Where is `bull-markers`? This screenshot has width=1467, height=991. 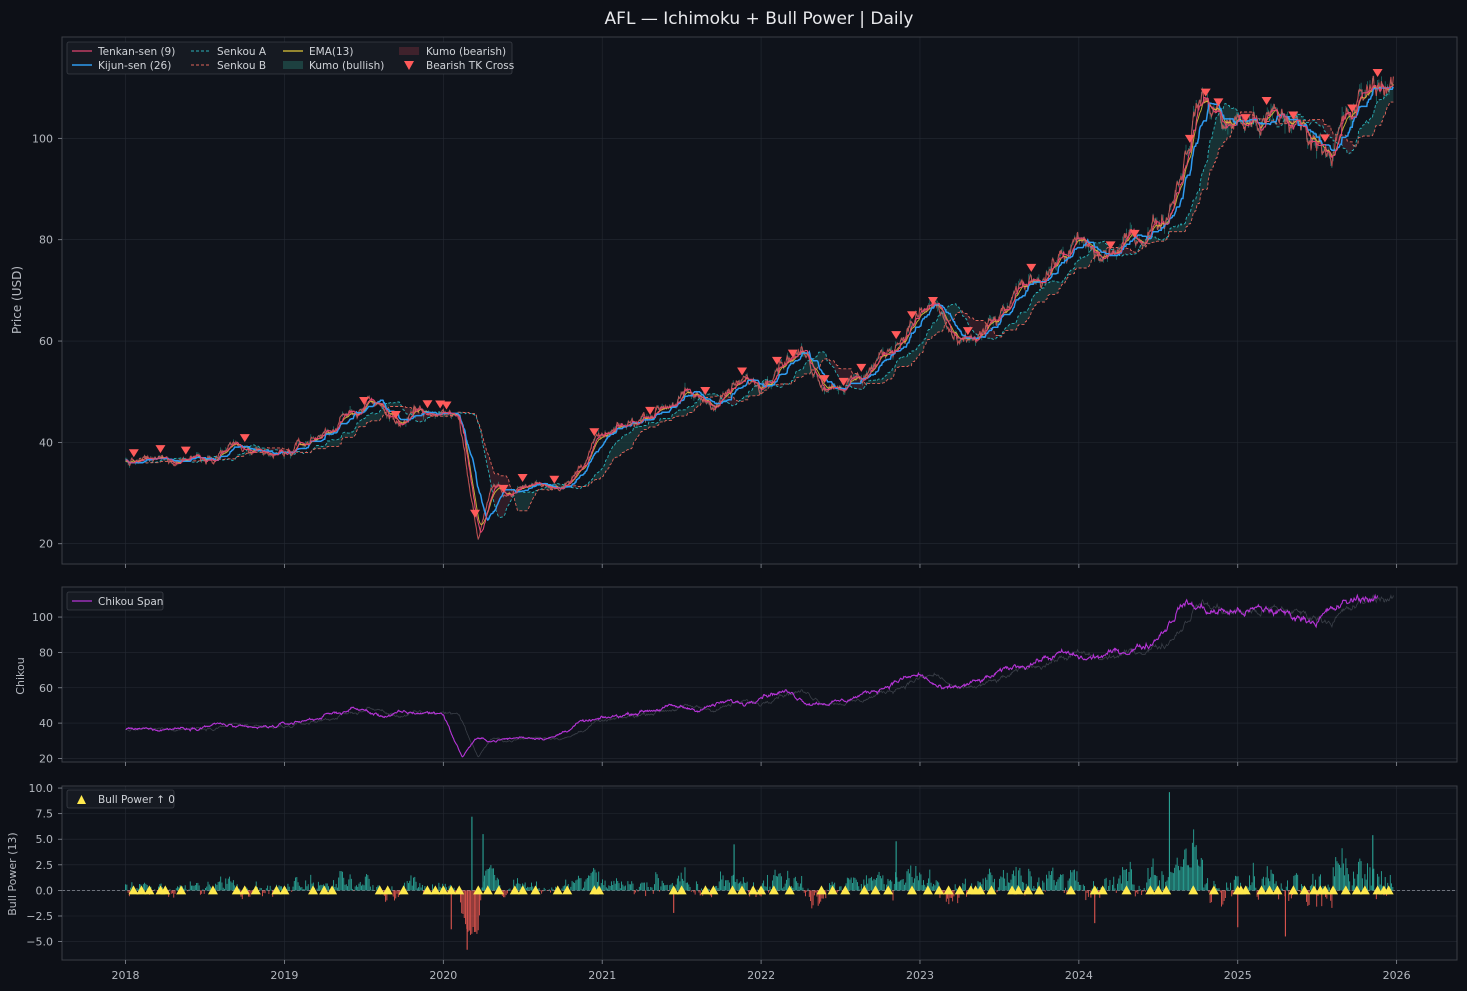
bull-markers is located at coordinates (761, 890).